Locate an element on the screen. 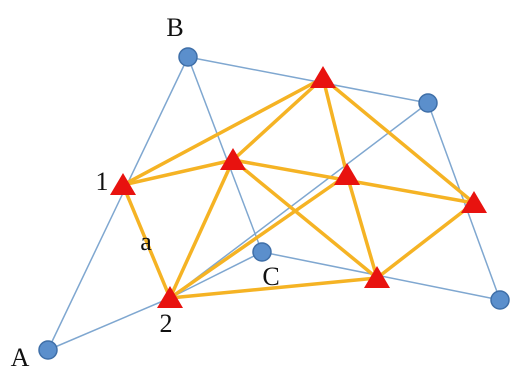  edge-label: a is located at coordinates (146, 241).